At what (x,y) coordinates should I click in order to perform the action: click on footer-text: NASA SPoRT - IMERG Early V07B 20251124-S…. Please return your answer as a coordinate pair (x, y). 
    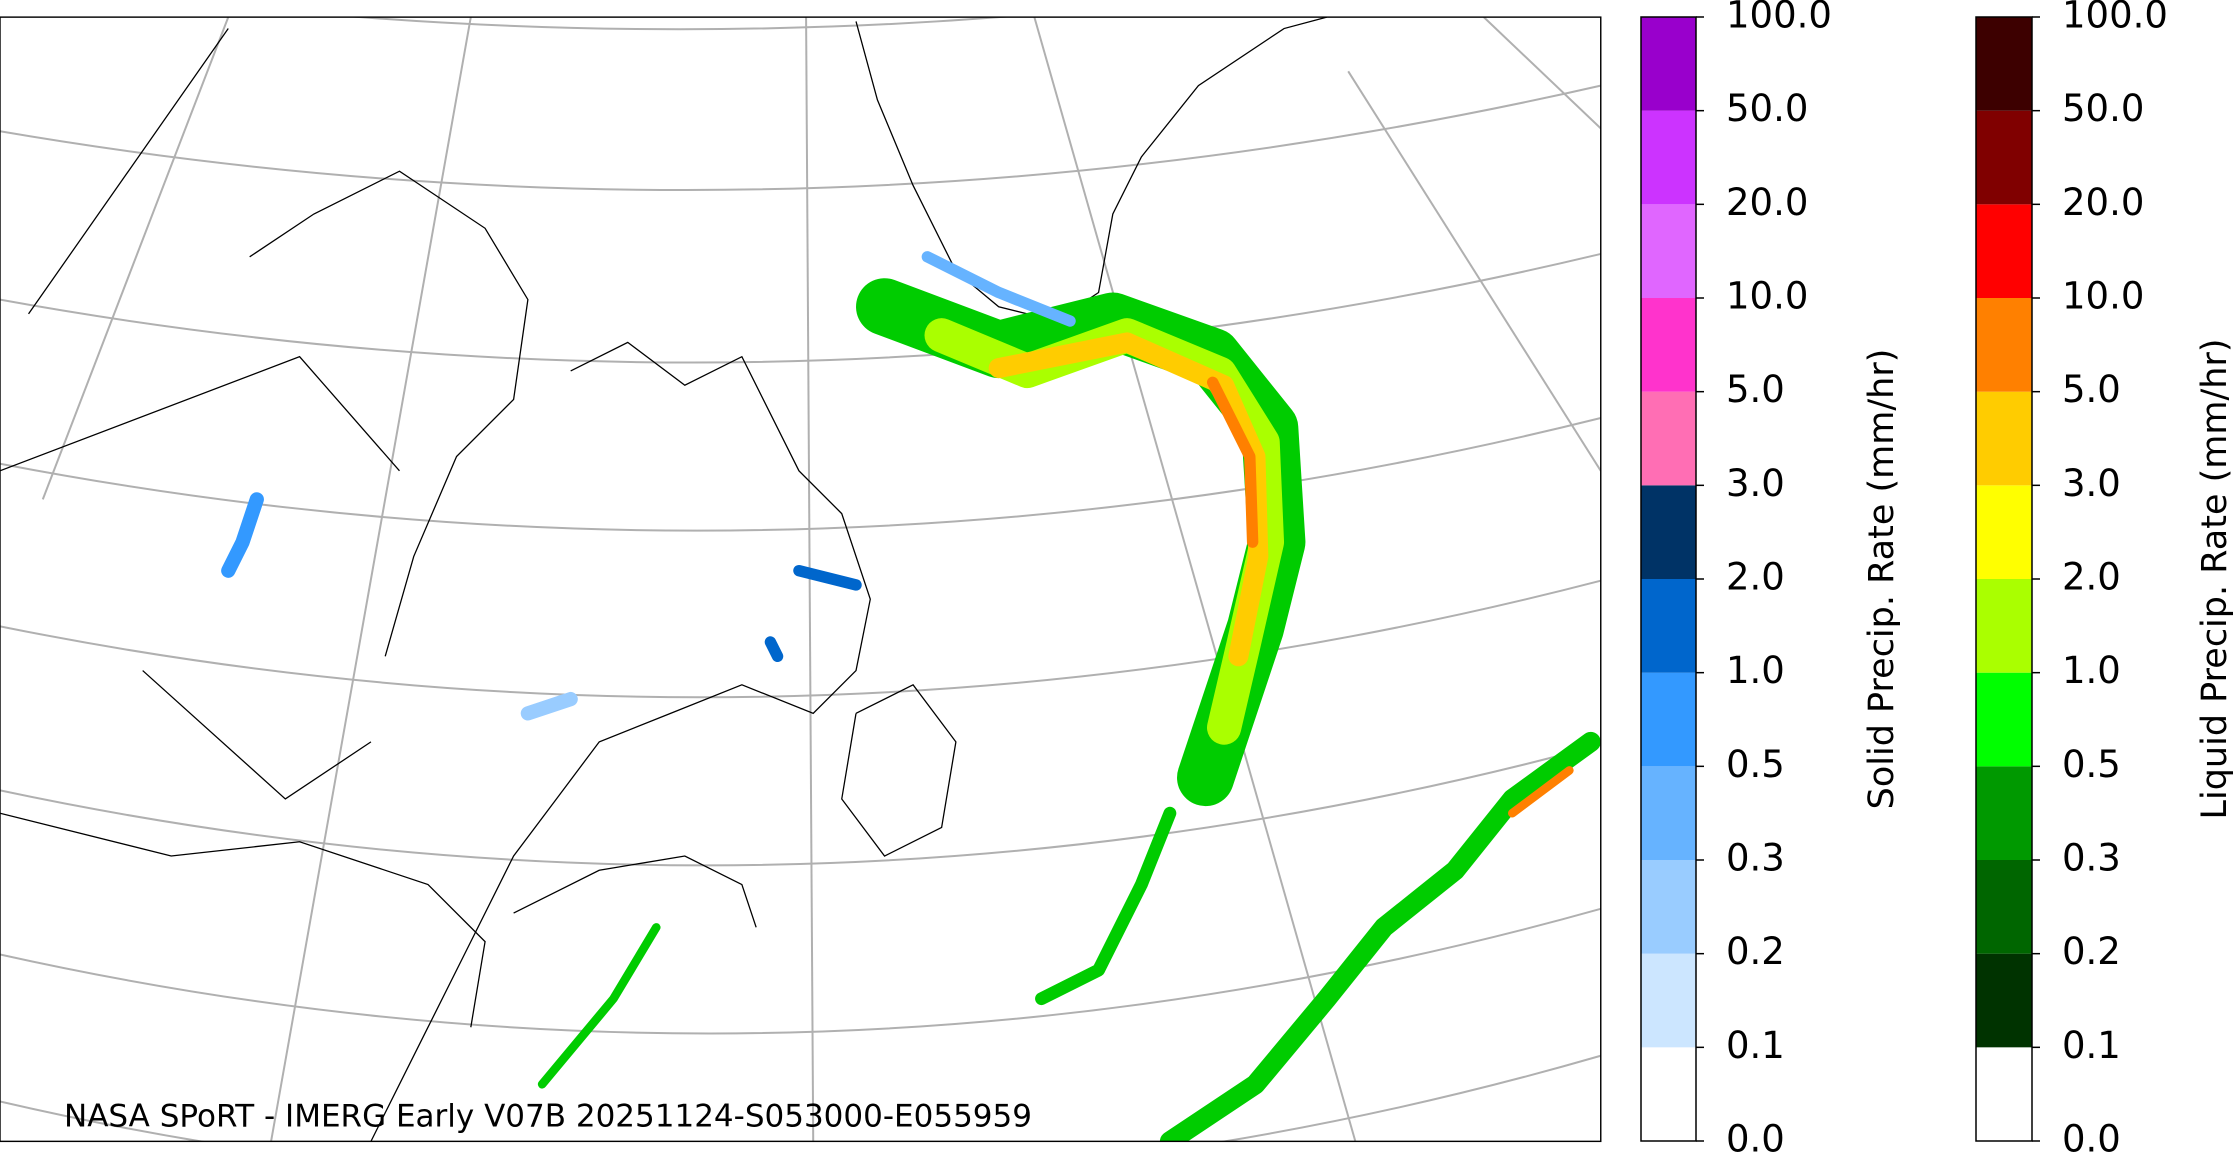
    Looking at the image, I should click on (548, 1117).